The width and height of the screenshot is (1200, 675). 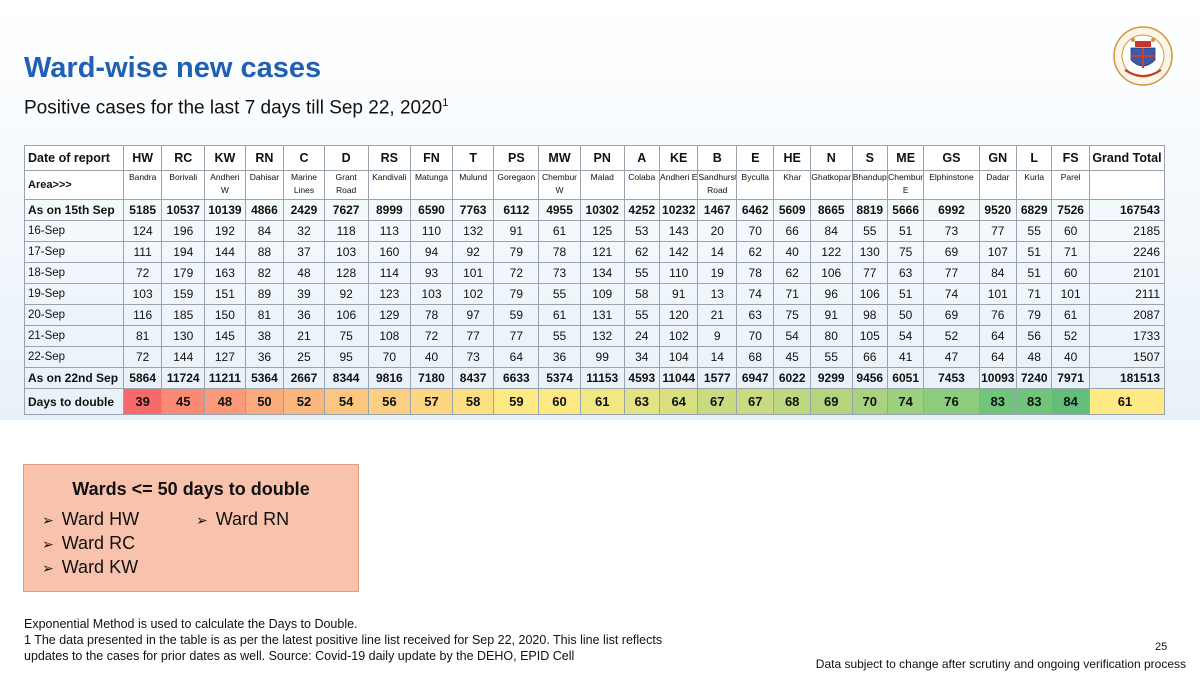 What do you see at coordinates (1070, 378) in the screenshot?
I see `case-count-cell: 7971` at bounding box center [1070, 378].